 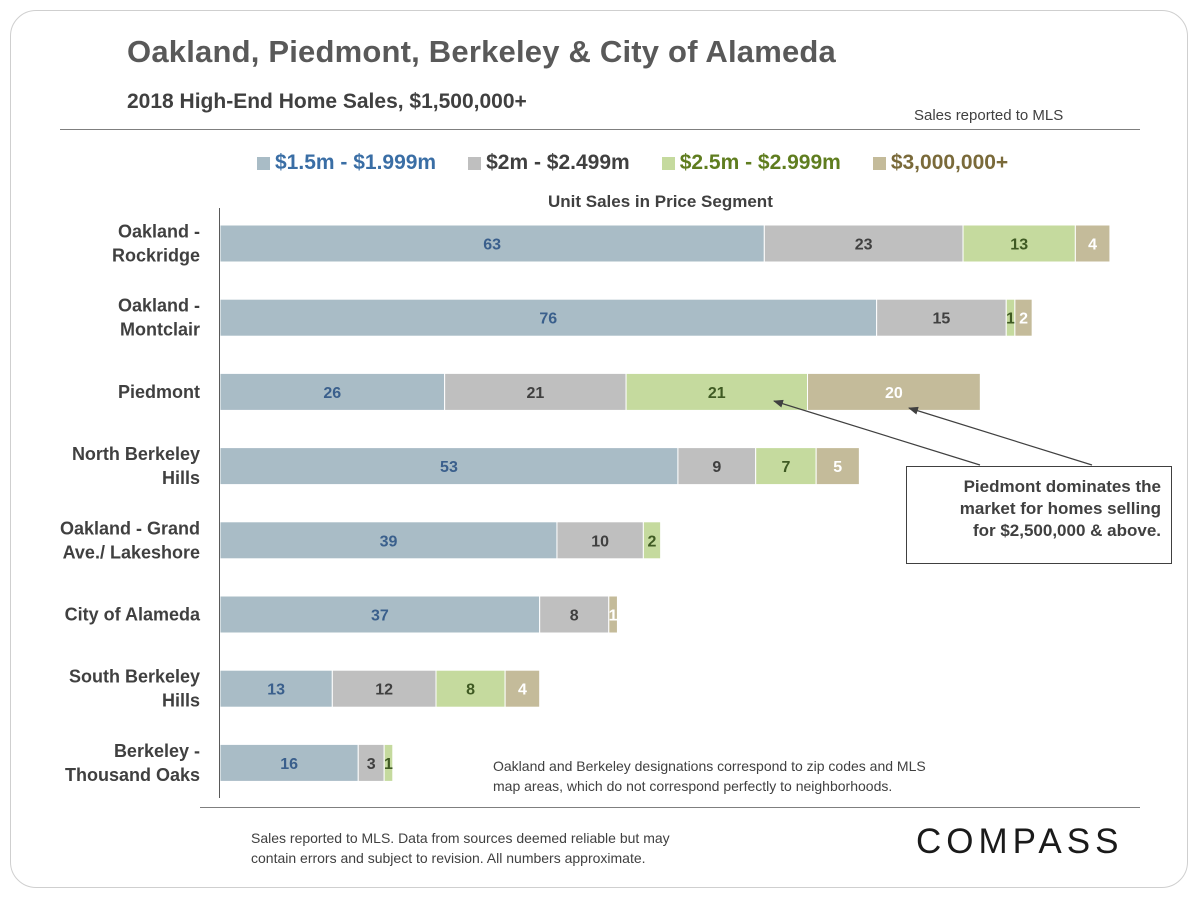 What do you see at coordinates (134, 677) in the screenshot?
I see `category-label-line: South Berkeley` at bounding box center [134, 677].